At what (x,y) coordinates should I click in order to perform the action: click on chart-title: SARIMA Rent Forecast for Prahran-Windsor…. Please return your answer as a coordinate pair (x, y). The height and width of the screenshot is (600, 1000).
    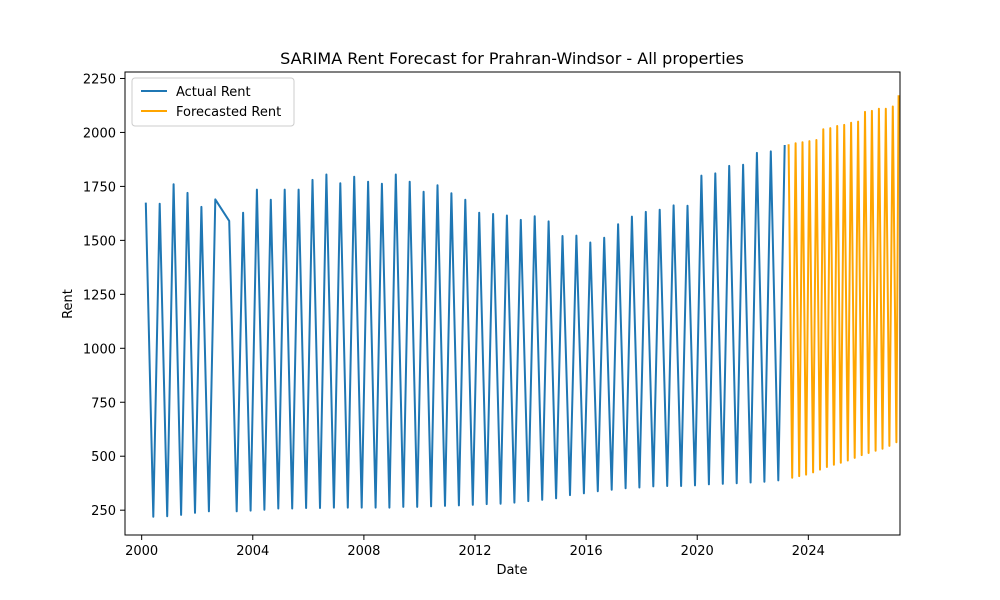
    Looking at the image, I should click on (512, 58).